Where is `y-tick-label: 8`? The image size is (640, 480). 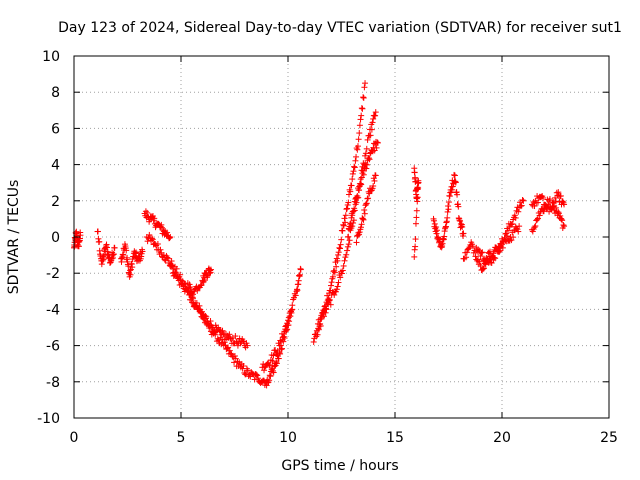 y-tick-label: 8 is located at coordinates (55, 93).